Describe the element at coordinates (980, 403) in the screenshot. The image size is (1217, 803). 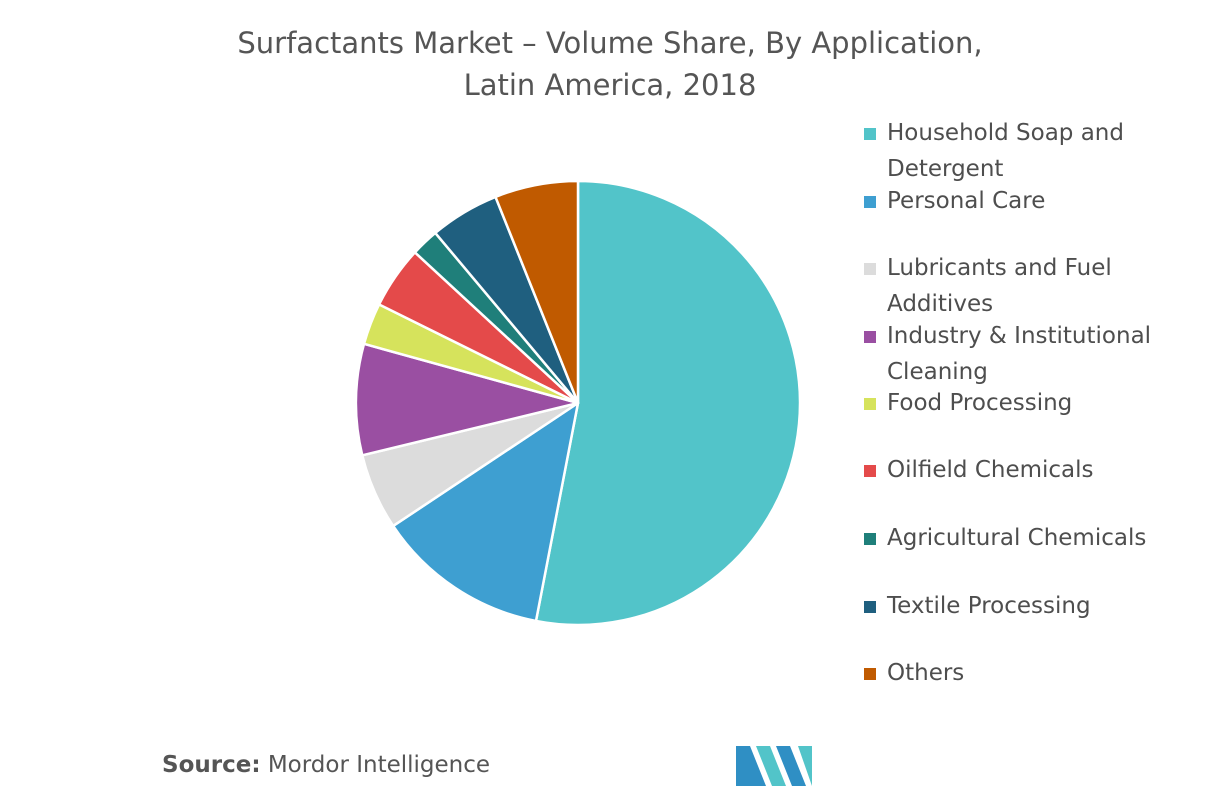
I see `legend-label: Food Processing` at that location.